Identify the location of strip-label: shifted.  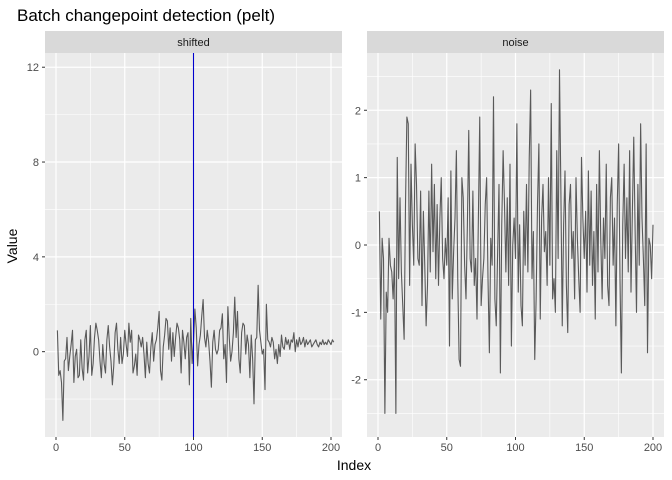
(193, 43).